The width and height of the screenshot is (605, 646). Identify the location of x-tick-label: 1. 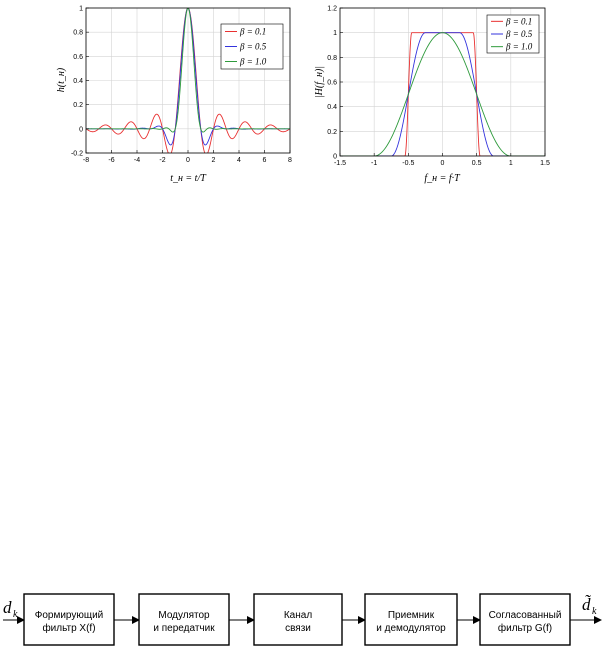
(511, 163).